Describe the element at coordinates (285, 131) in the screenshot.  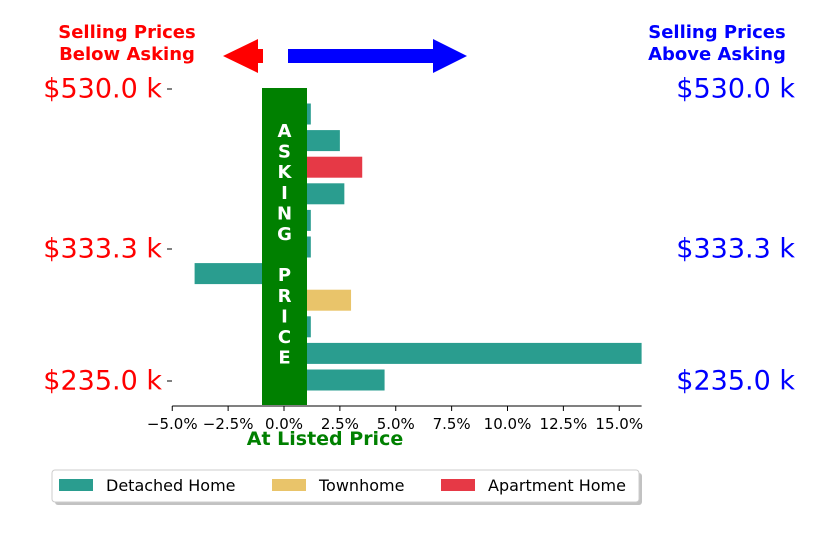
I see `asking-letter-0: A` at that location.